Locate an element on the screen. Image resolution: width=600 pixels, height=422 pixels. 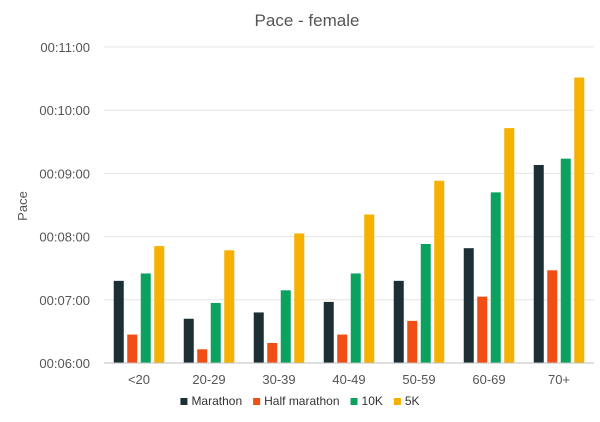
x-tick-label: 40-49 is located at coordinates (348, 379).